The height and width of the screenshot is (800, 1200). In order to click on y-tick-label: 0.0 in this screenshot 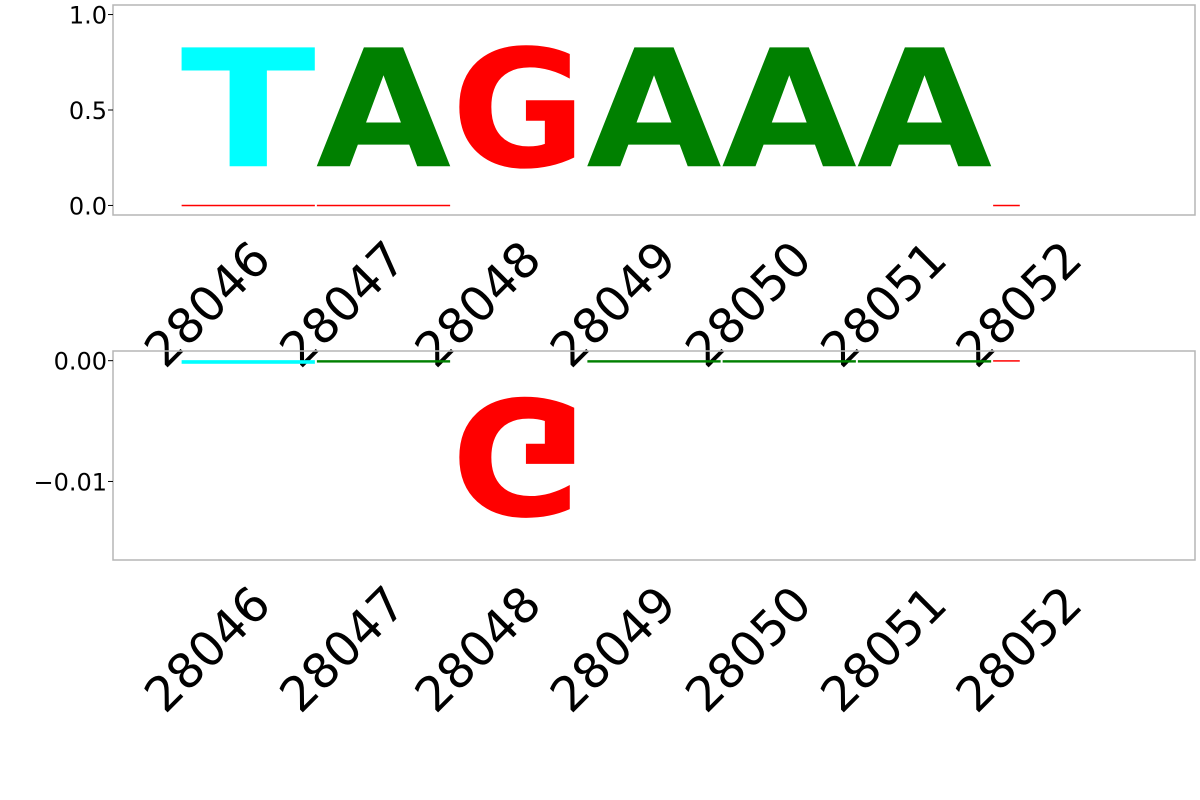, I will do `click(88, 206)`.